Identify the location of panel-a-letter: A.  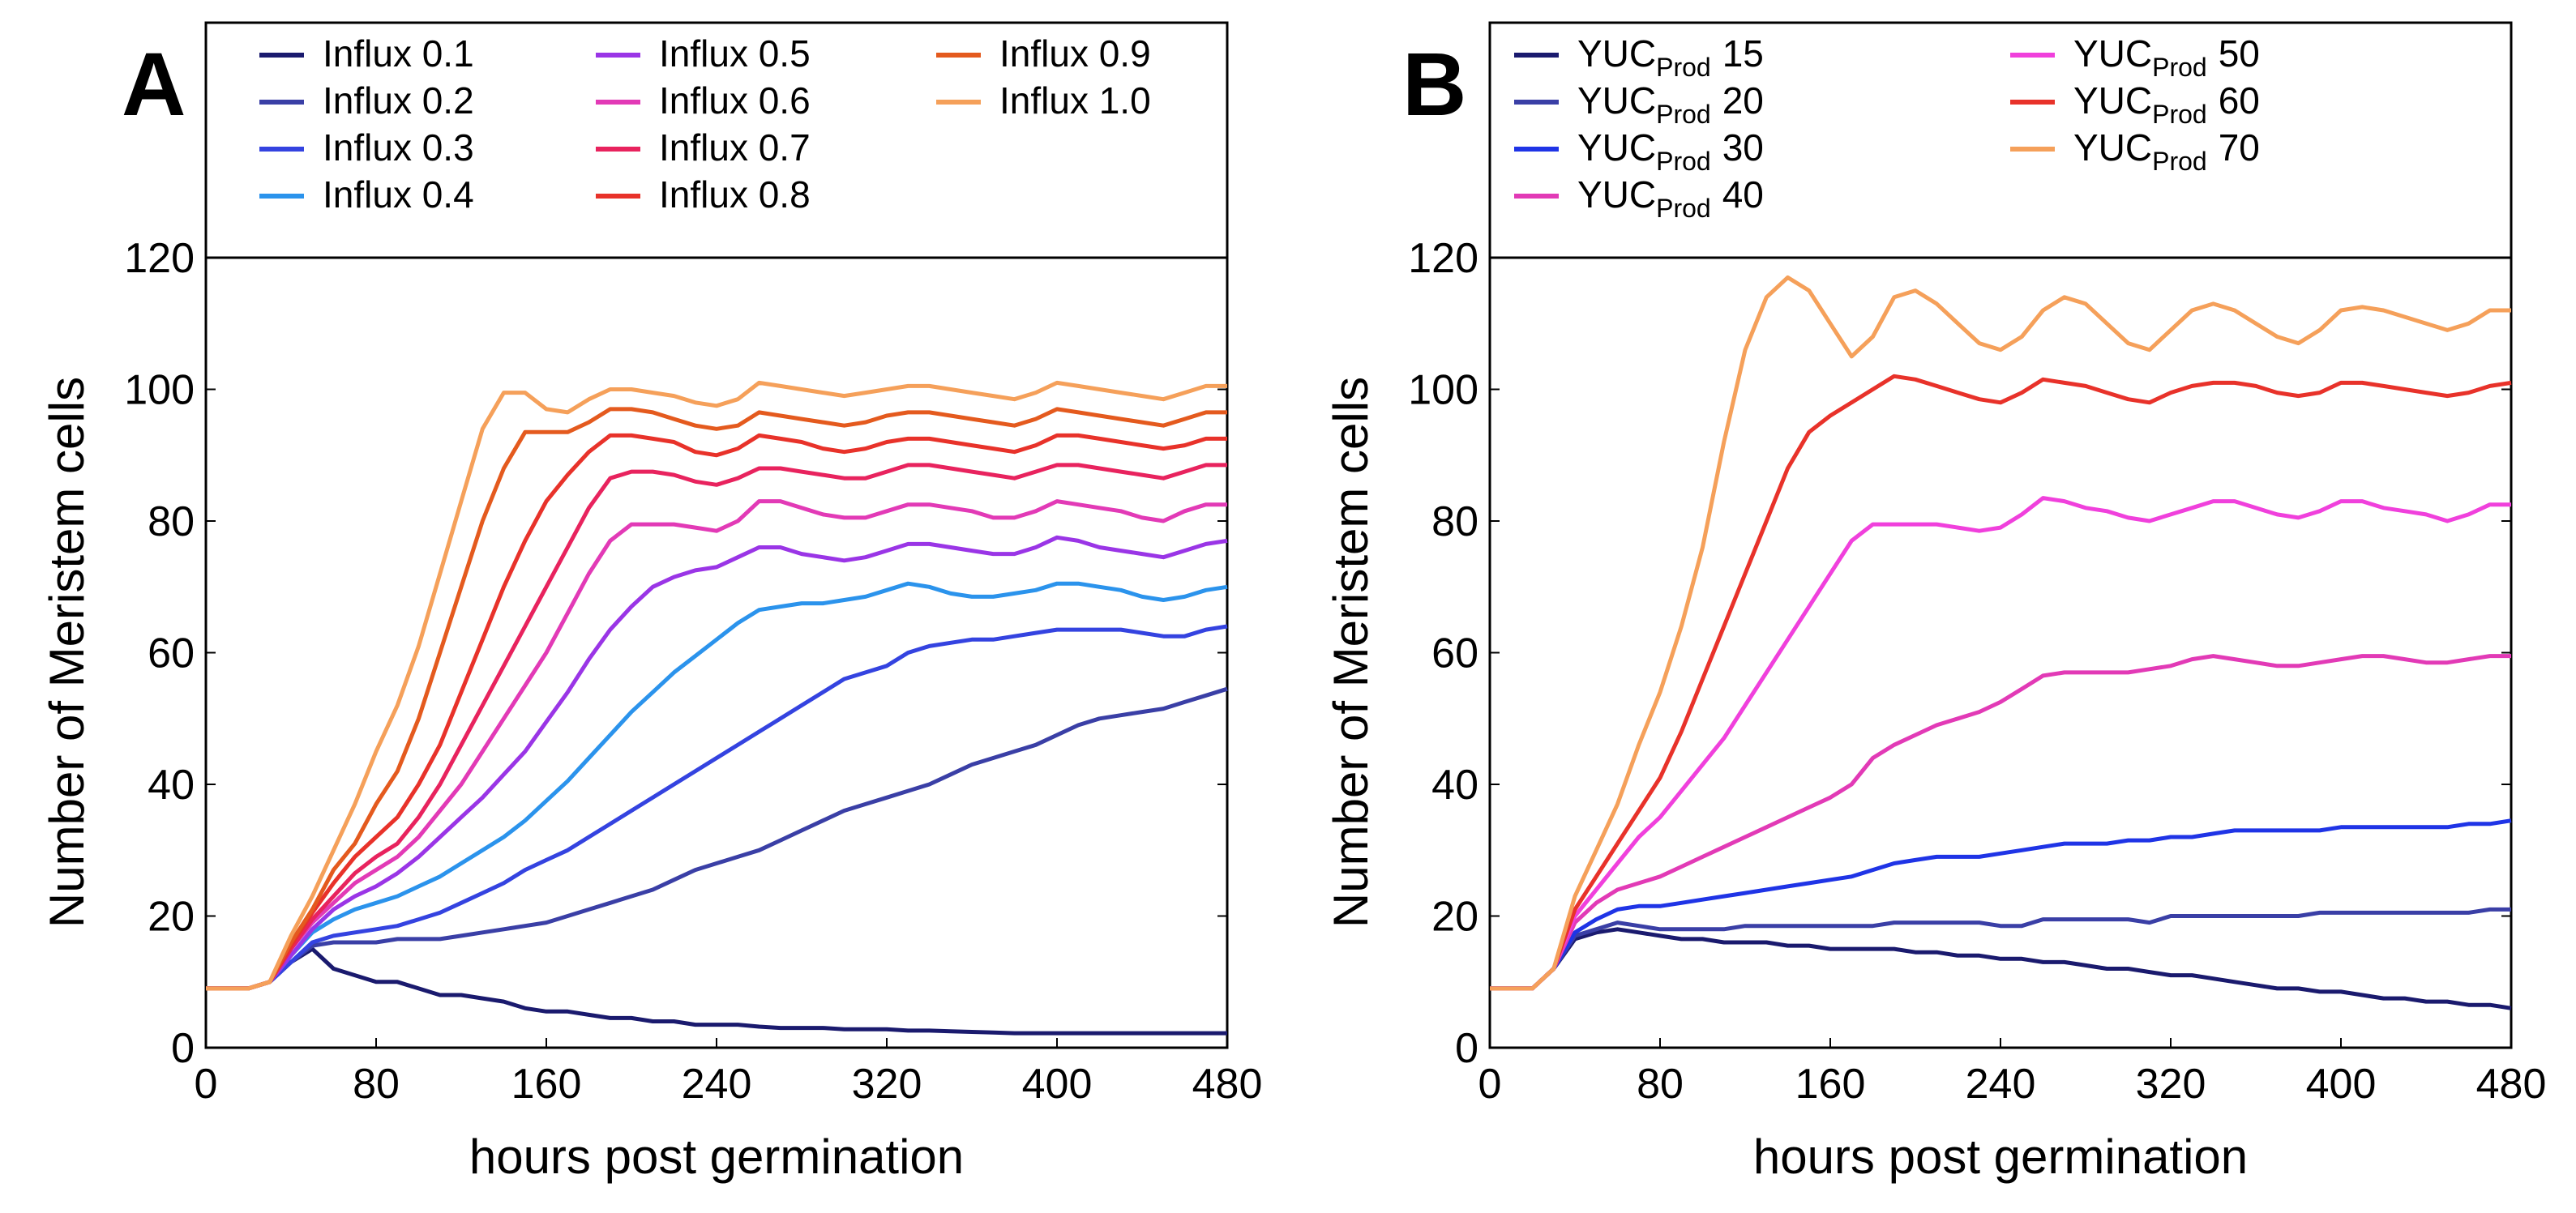
(154, 85).